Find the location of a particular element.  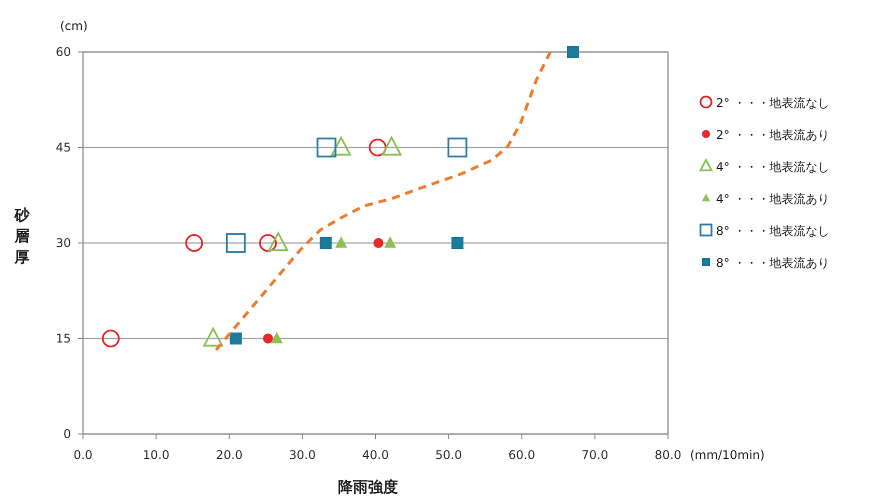

legend-label: 2° ・・・地表流なし is located at coordinates (773, 103).